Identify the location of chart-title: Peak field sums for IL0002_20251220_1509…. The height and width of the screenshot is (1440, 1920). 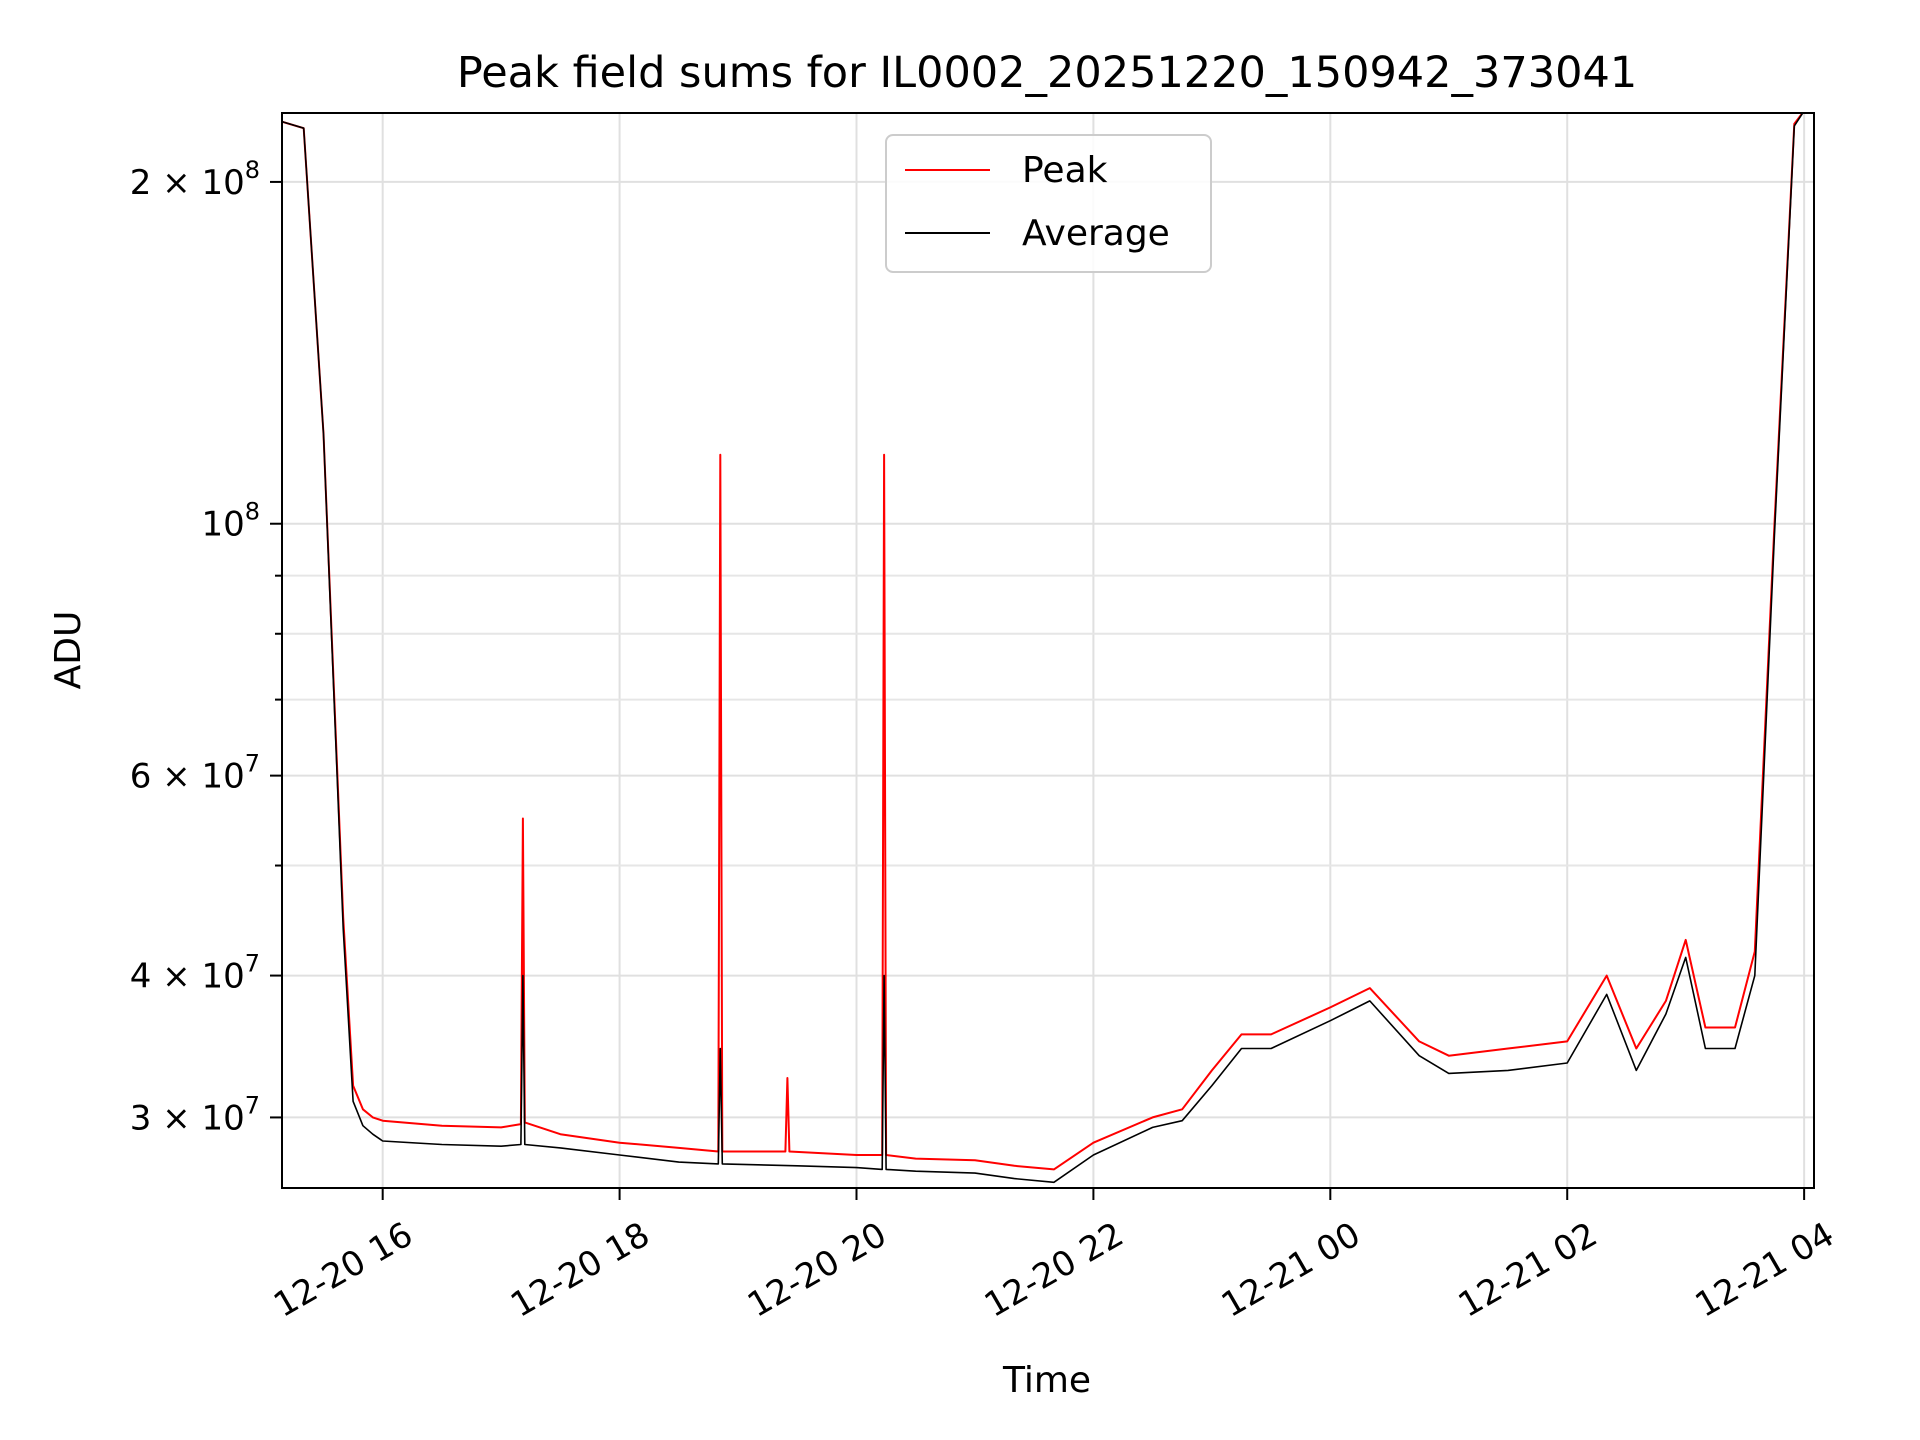
(1047, 73).